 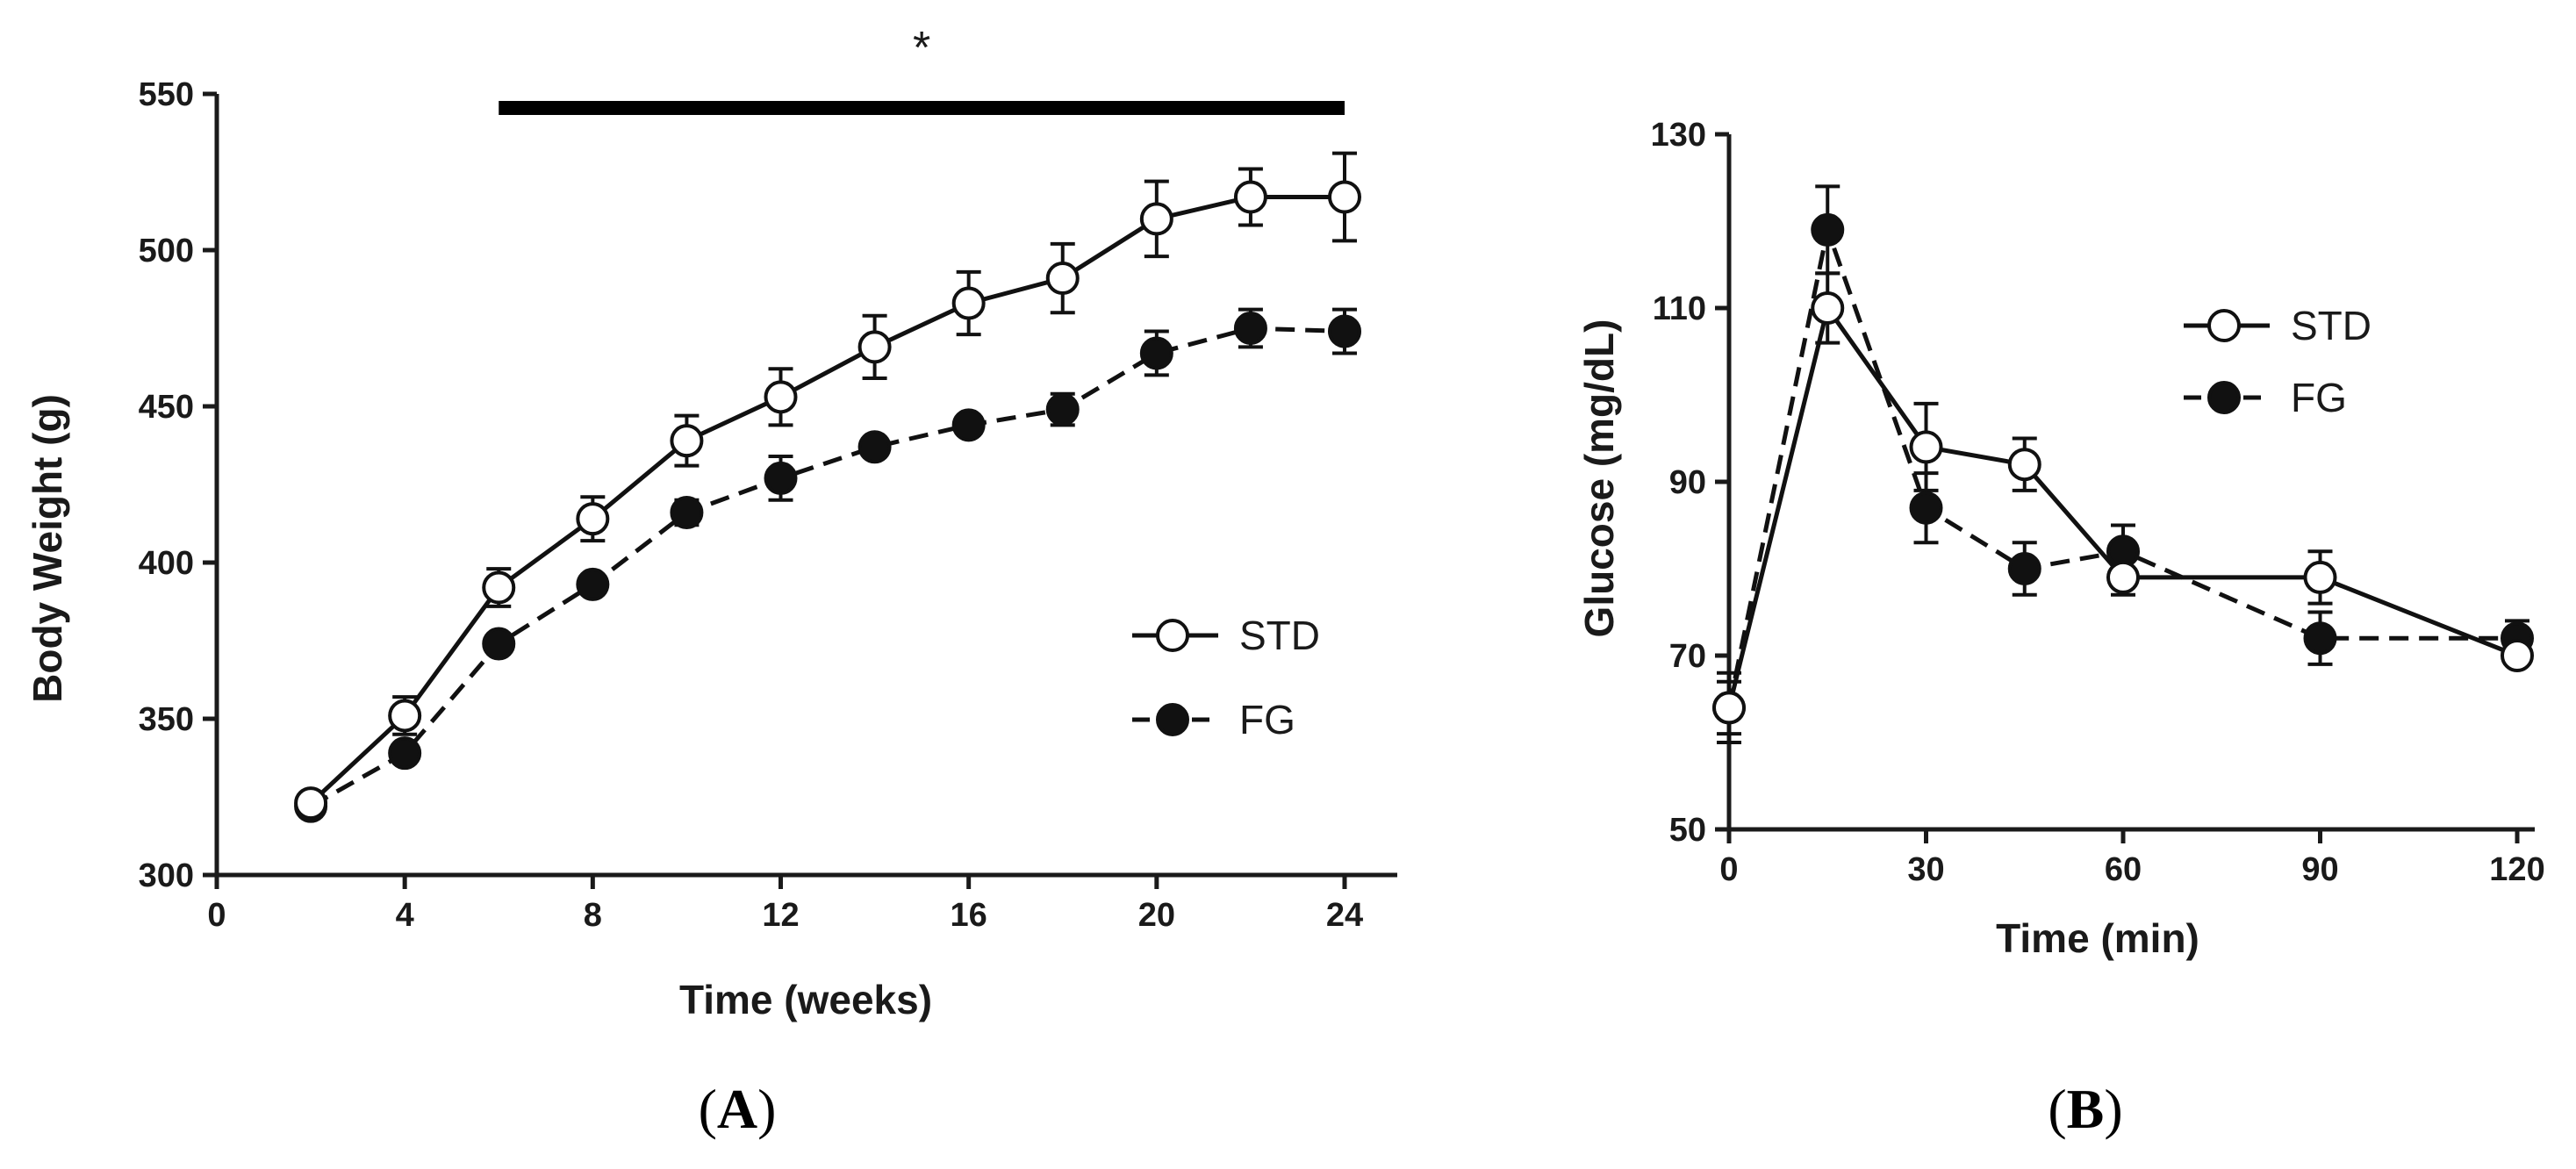 What do you see at coordinates (1680, 308) in the screenshot?
I see `panel-b-y-tick-label: 110` at bounding box center [1680, 308].